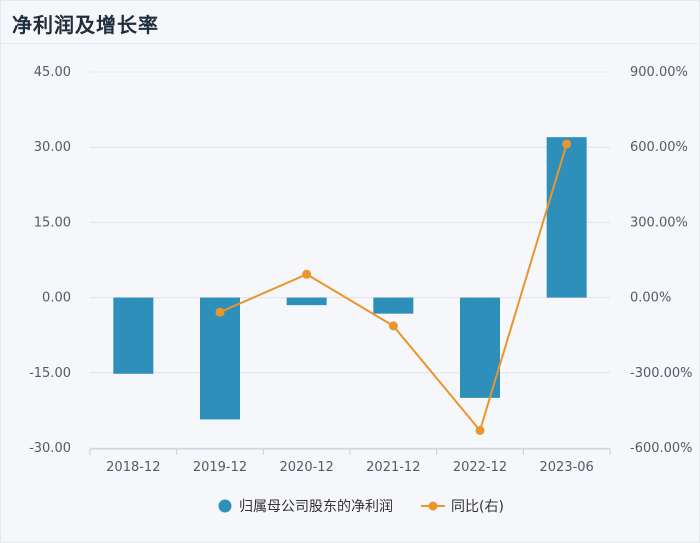  I want to click on left-axis-ticks: 45.00 30.00 15.00 0.00 -15.00 -30.00, so click(50, 260).